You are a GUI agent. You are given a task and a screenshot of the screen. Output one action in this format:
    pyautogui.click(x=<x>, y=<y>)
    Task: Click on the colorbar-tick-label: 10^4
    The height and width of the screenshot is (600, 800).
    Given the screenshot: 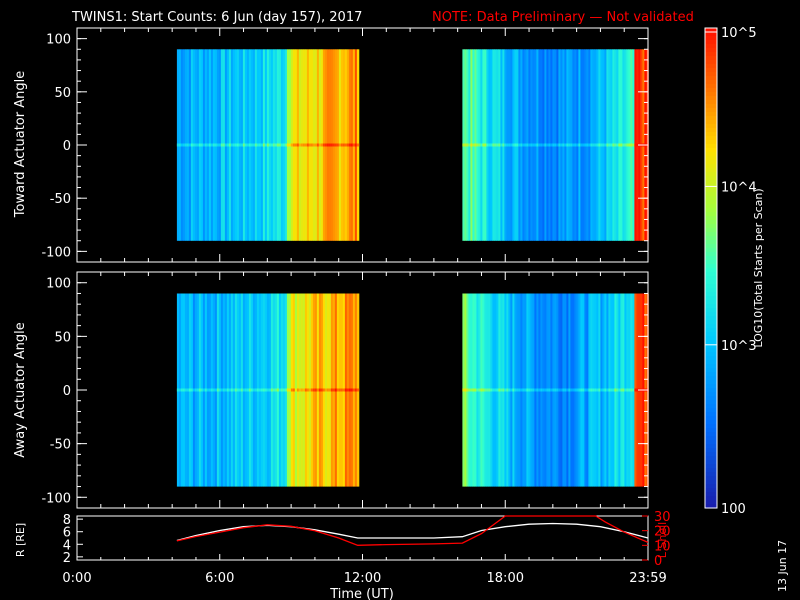 What is the action you would take?
    pyautogui.click(x=739, y=187)
    